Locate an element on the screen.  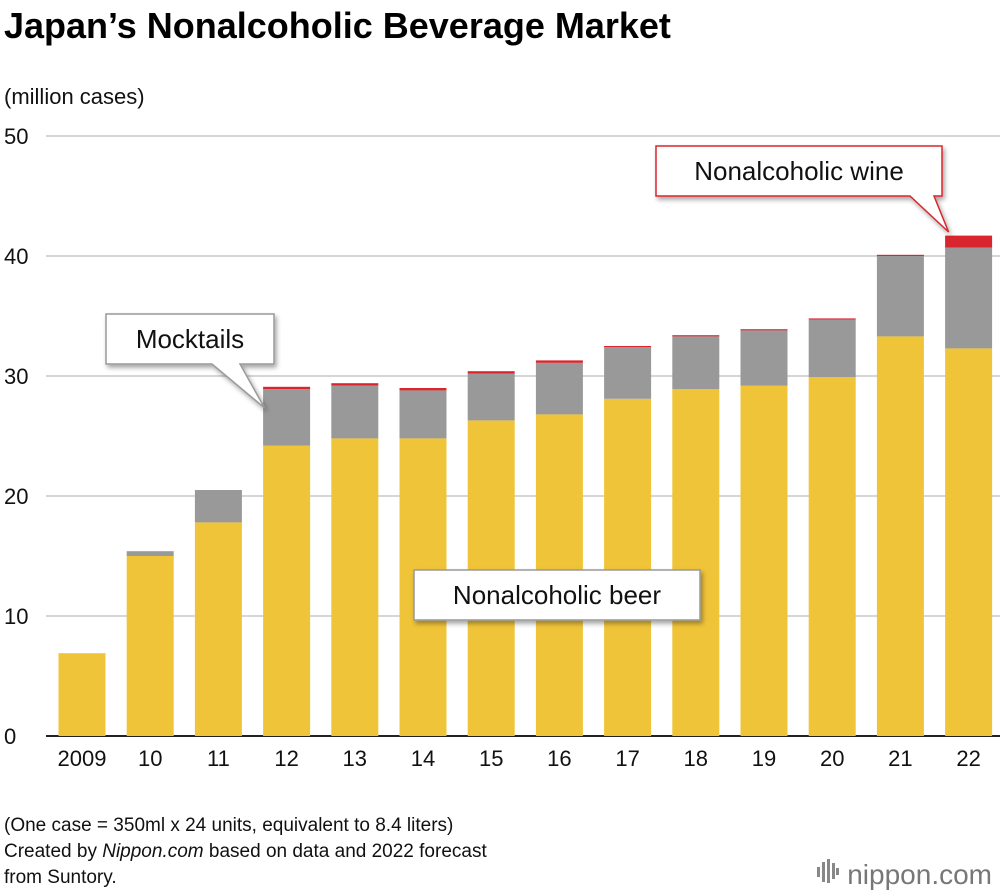
x-tick-label: 11 is located at coordinates (218, 758).